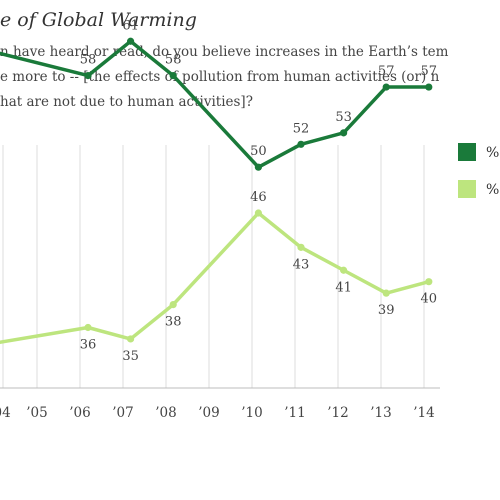 The height and width of the screenshot is (500, 500). Describe the element at coordinates (5, 413) in the screenshot. I see `x-tick-label: ’04` at that location.